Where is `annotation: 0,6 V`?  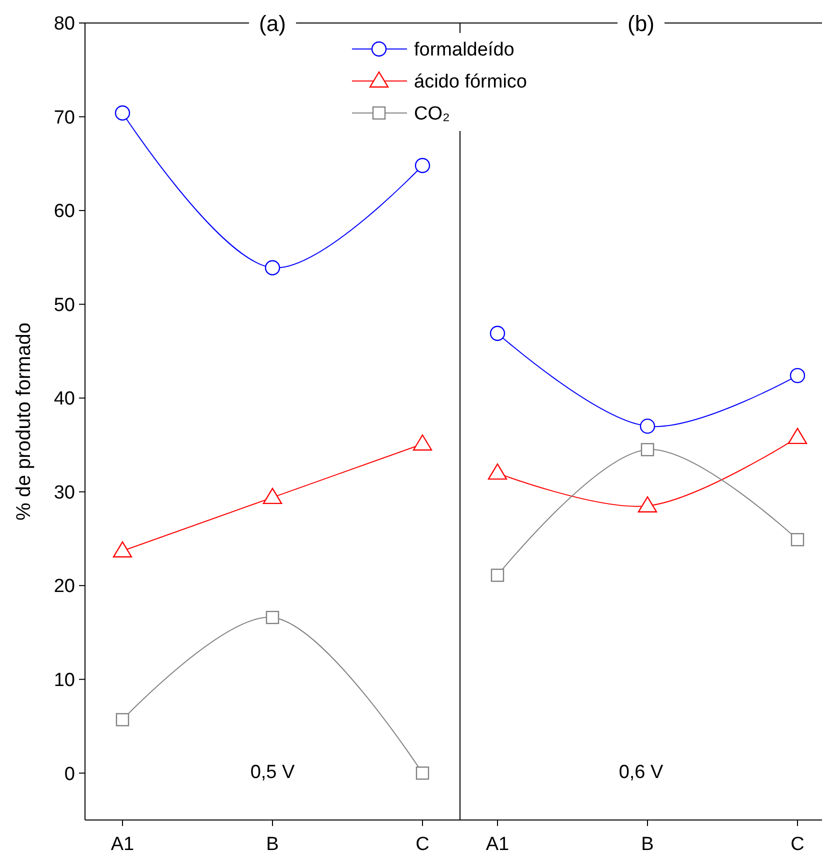 annotation: 0,6 V is located at coordinates (641, 772).